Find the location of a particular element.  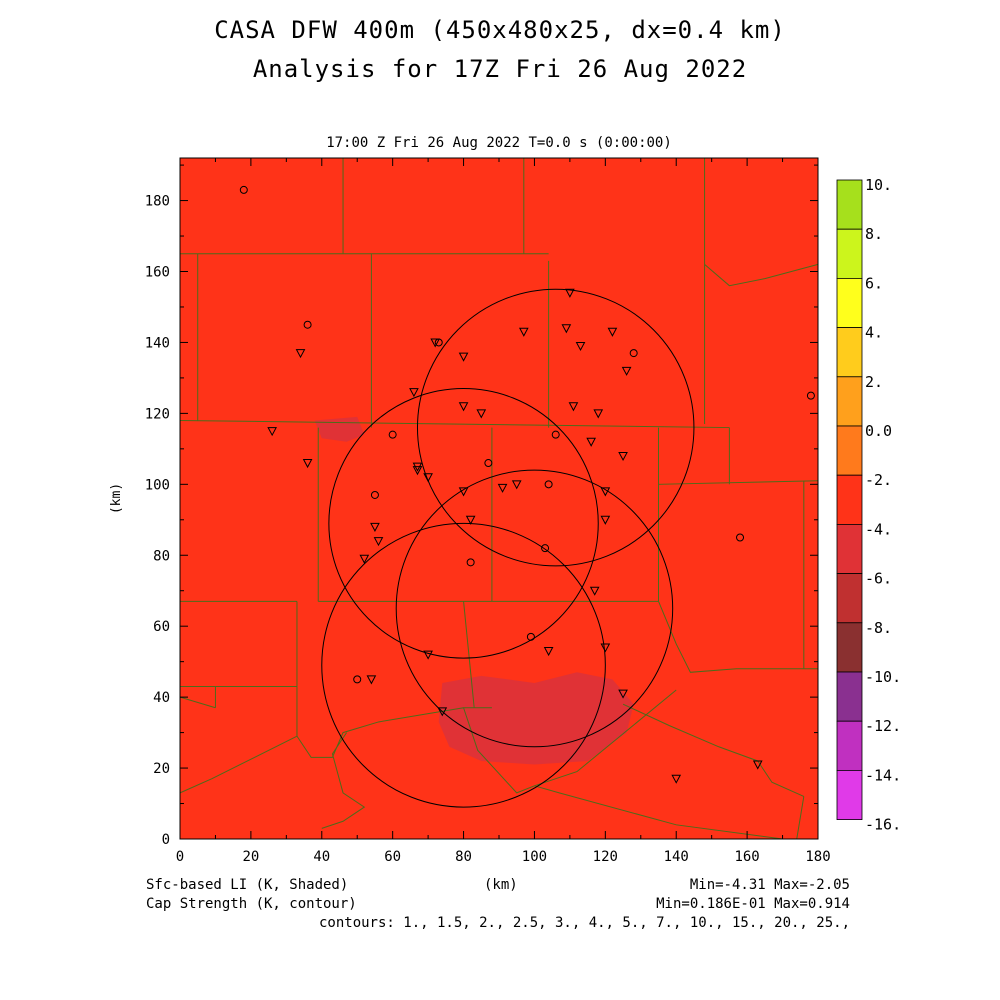

x-tick-label-80: 80 is located at coordinates (463, 857).